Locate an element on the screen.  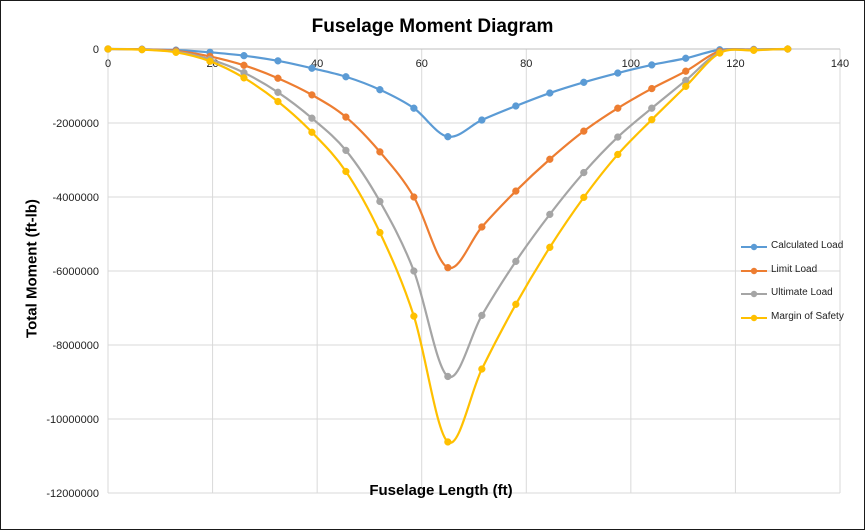
y-axis-title: Total Moment (ft-lb) is located at coordinates (32, 268).